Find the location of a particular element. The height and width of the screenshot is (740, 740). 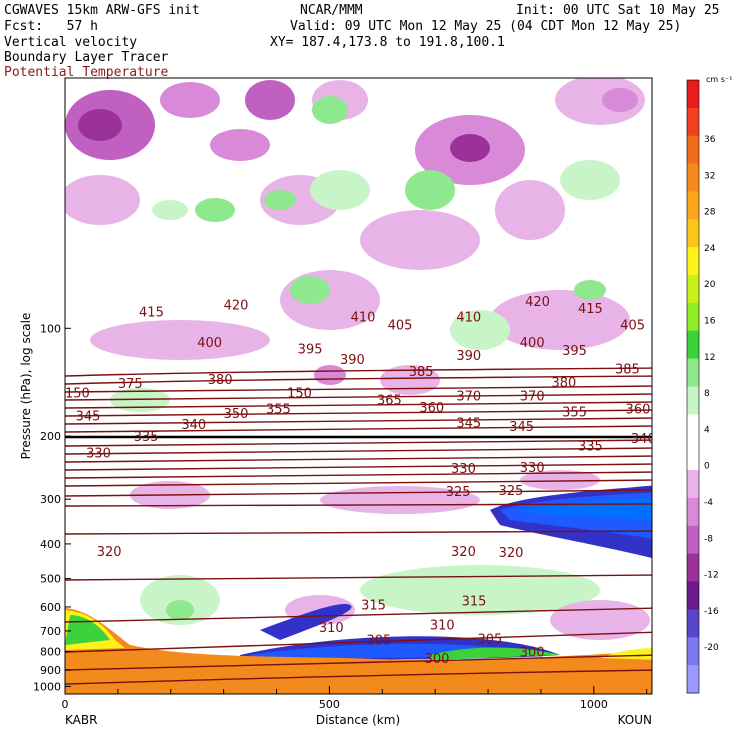

y-axis-label: Pressure (hPa), log scale is located at coordinates (26, 386).